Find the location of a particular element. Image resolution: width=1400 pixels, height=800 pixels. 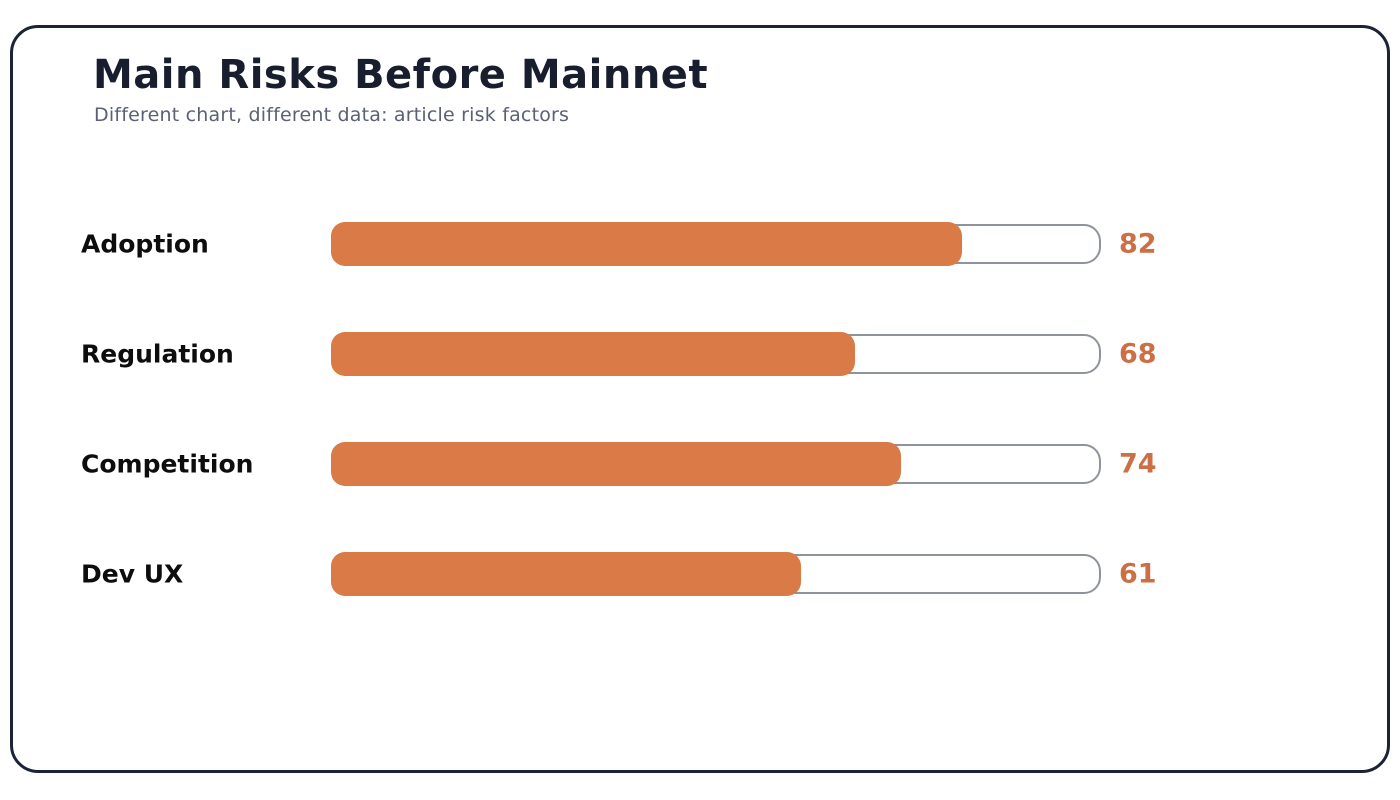

bar-row: Adoption 82 is located at coordinates (700, 244).